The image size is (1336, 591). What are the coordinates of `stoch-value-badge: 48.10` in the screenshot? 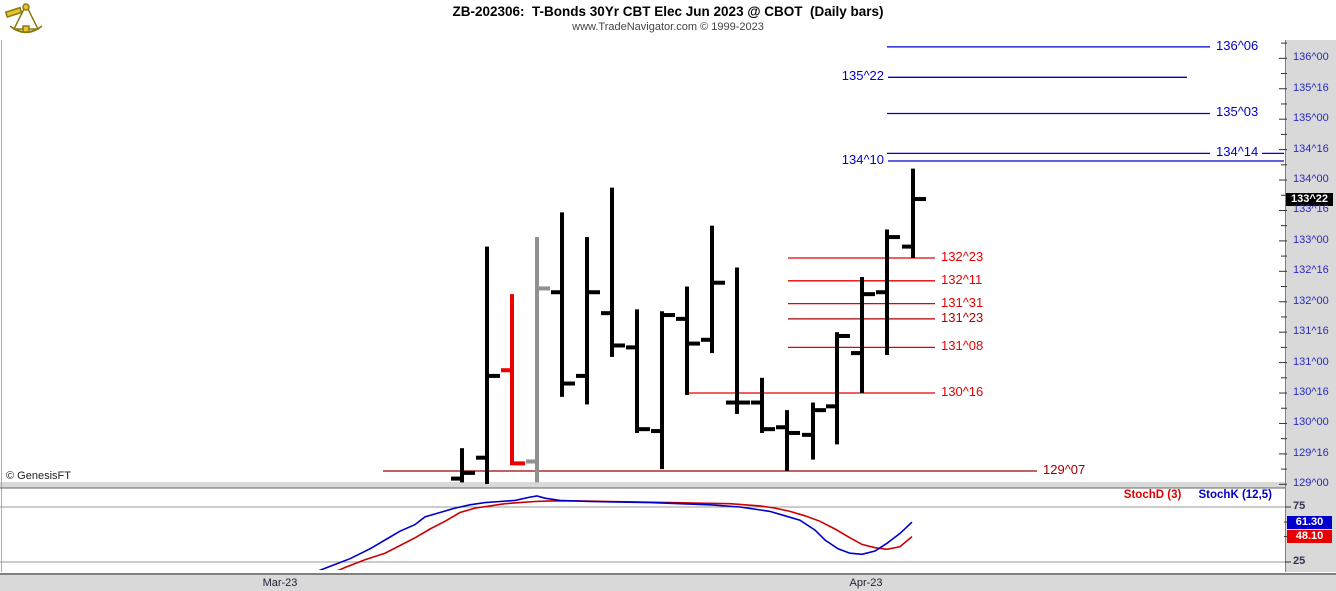 It's located at (1309, 537).